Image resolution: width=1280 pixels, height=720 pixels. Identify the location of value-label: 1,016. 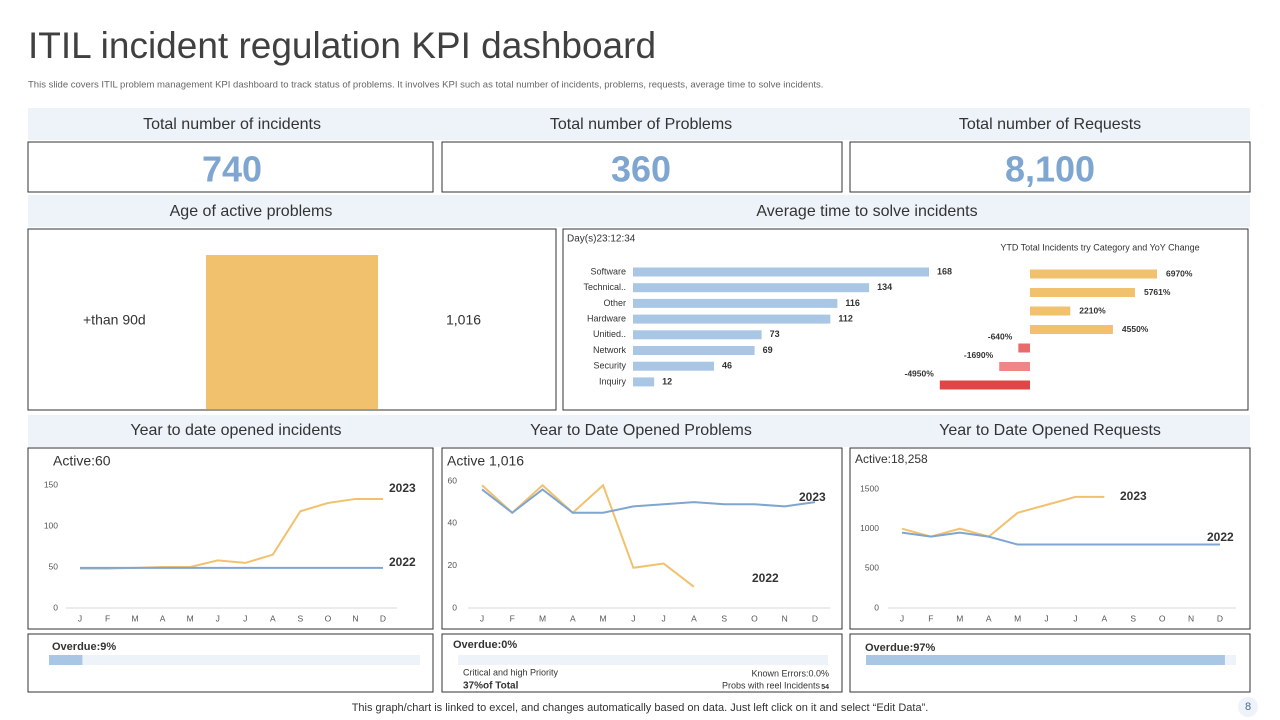
(463, 320).